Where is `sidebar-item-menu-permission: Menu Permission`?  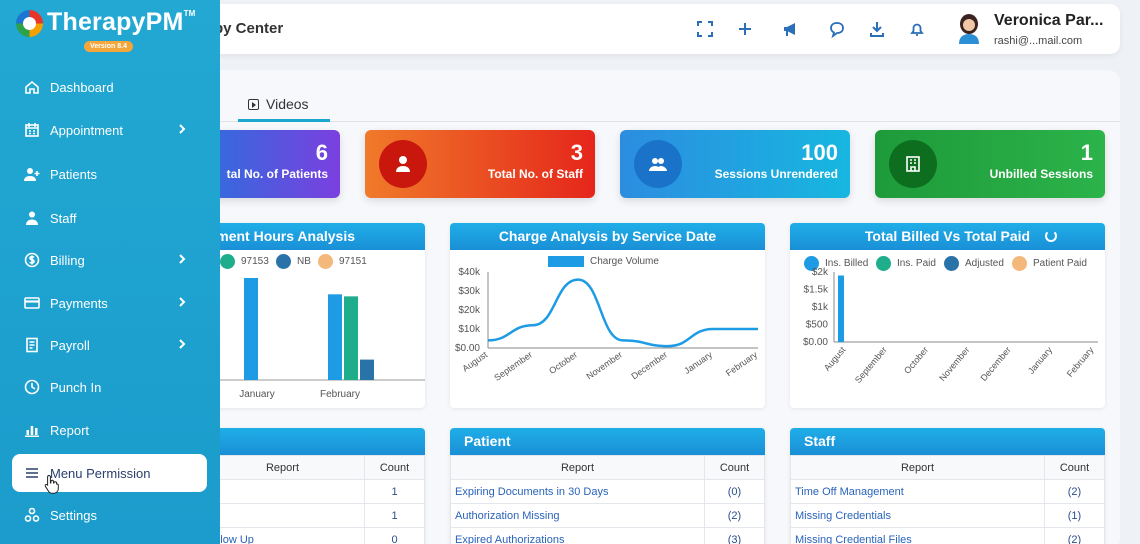
sidebar-item-menu-permission: Menu Permission is located at coordinates (109, 473).